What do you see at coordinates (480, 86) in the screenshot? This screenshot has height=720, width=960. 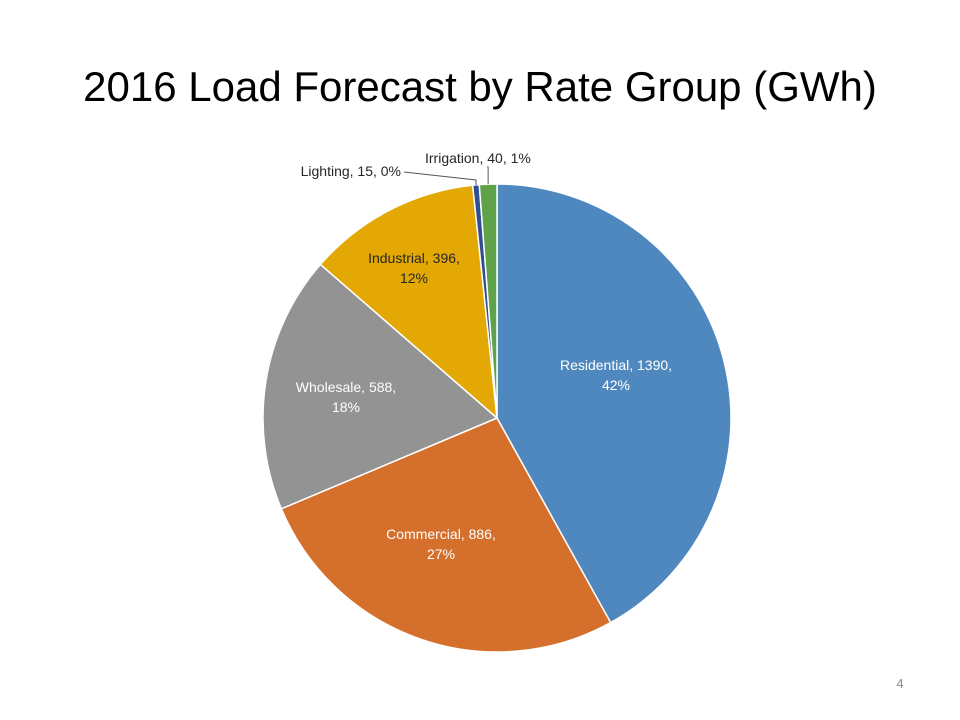 I see `chart-title: 2016 Load Forecast by Rate Group (GWh)` at bounding box center [480, 86].